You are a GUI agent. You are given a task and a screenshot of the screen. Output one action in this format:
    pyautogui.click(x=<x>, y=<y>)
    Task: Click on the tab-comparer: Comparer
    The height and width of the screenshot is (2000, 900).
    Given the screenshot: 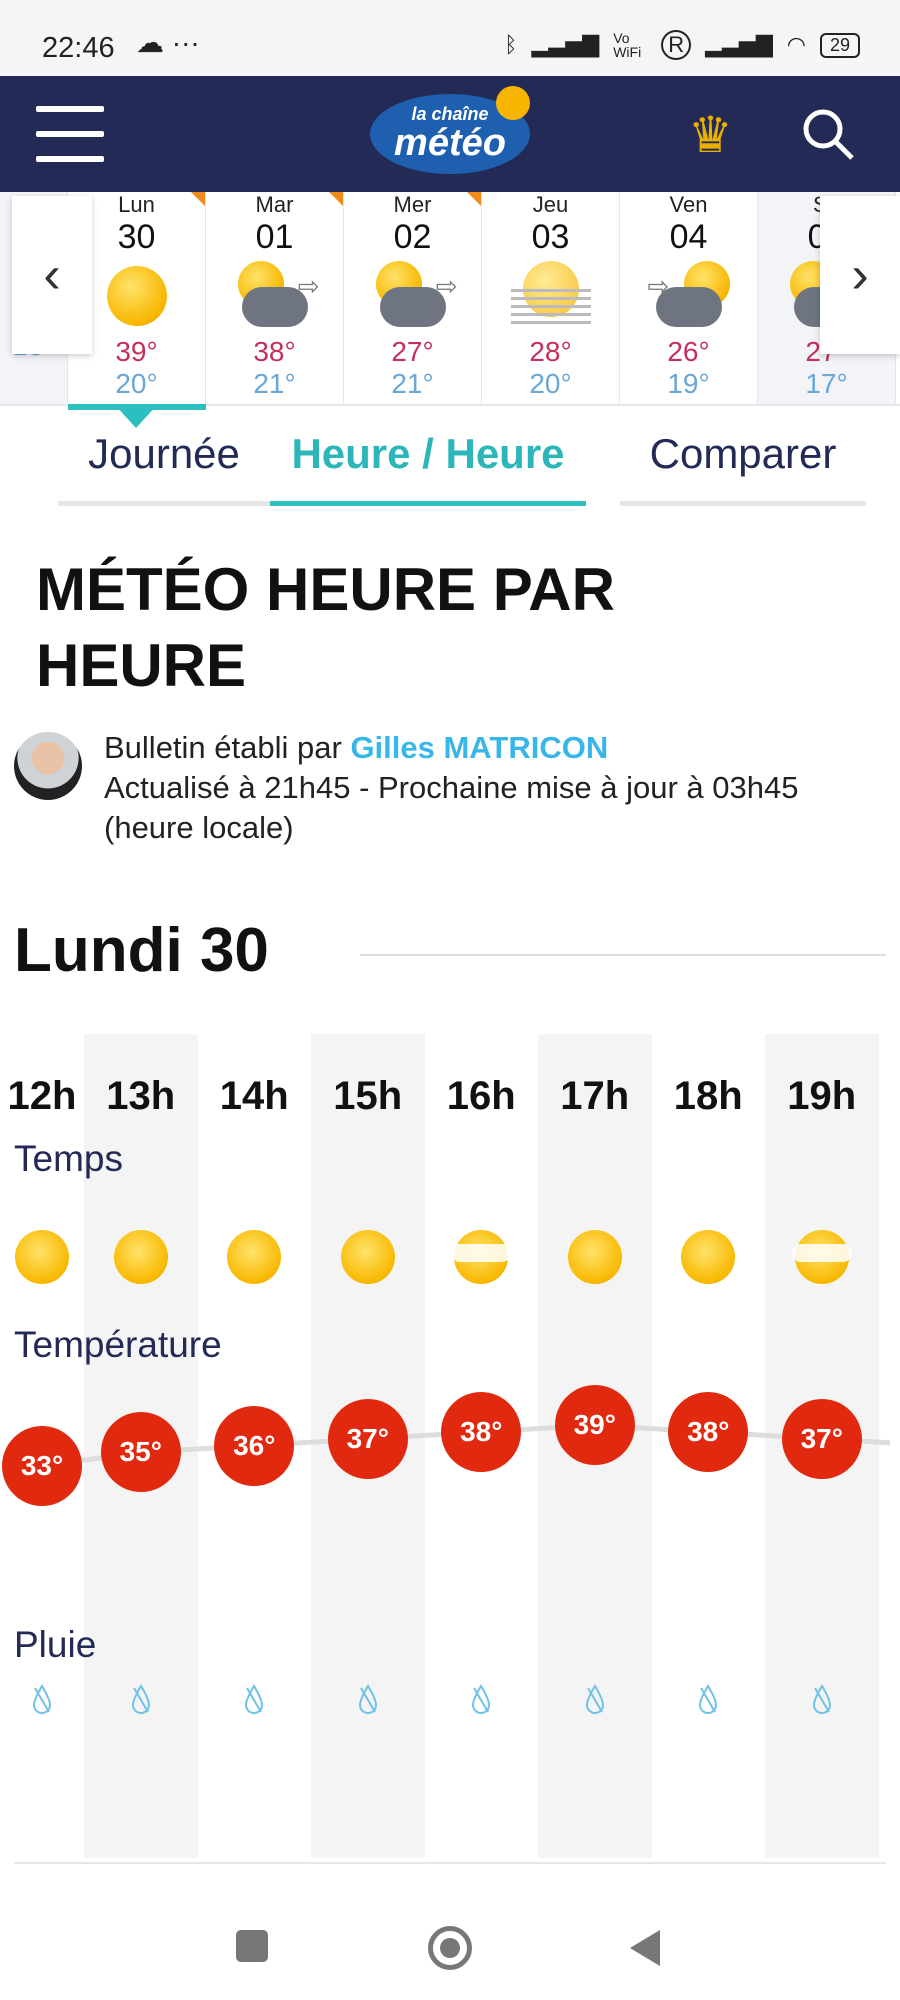 What is the action you would take?
    pyautogui.click(x=743, y=468)
    